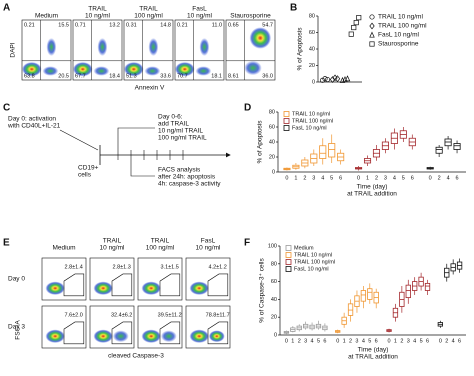  I want to click on y-axis-label: % of Caspase-3⁺ cells, so click(262, 290).